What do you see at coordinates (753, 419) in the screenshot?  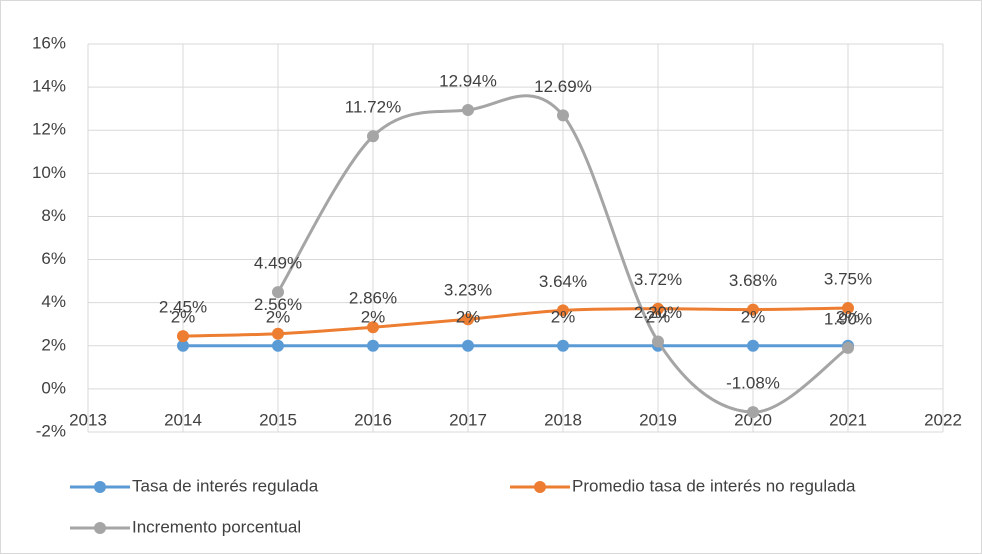 I see `x-tick-label: 2020` at bounding box center [753, 419].